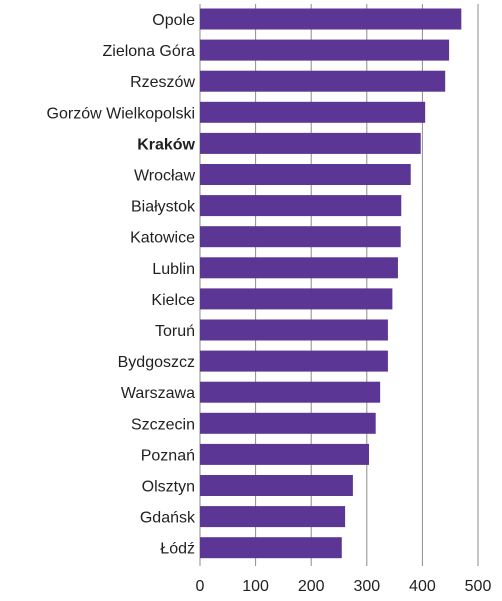 This screenshot has width=502, height=601. Describe the element at coordinates (166, 144) in the screenshot. I see `category-label: Kraków` at that location.